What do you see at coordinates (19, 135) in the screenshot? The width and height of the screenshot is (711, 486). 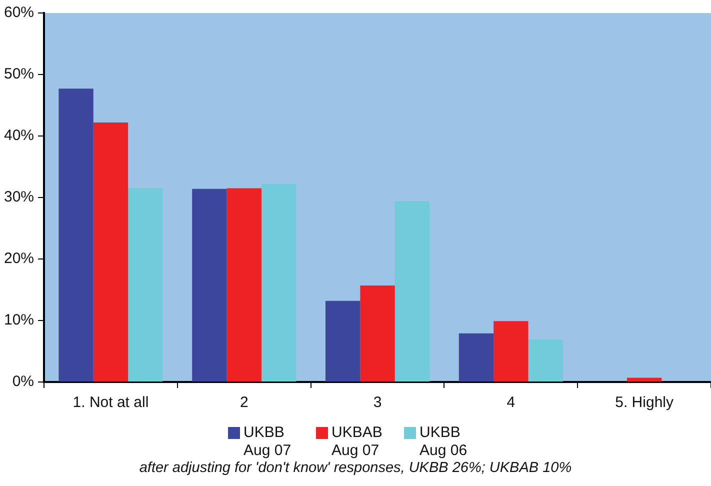 I see `y-tick-label: 40%` at bounding box center [19, 135].